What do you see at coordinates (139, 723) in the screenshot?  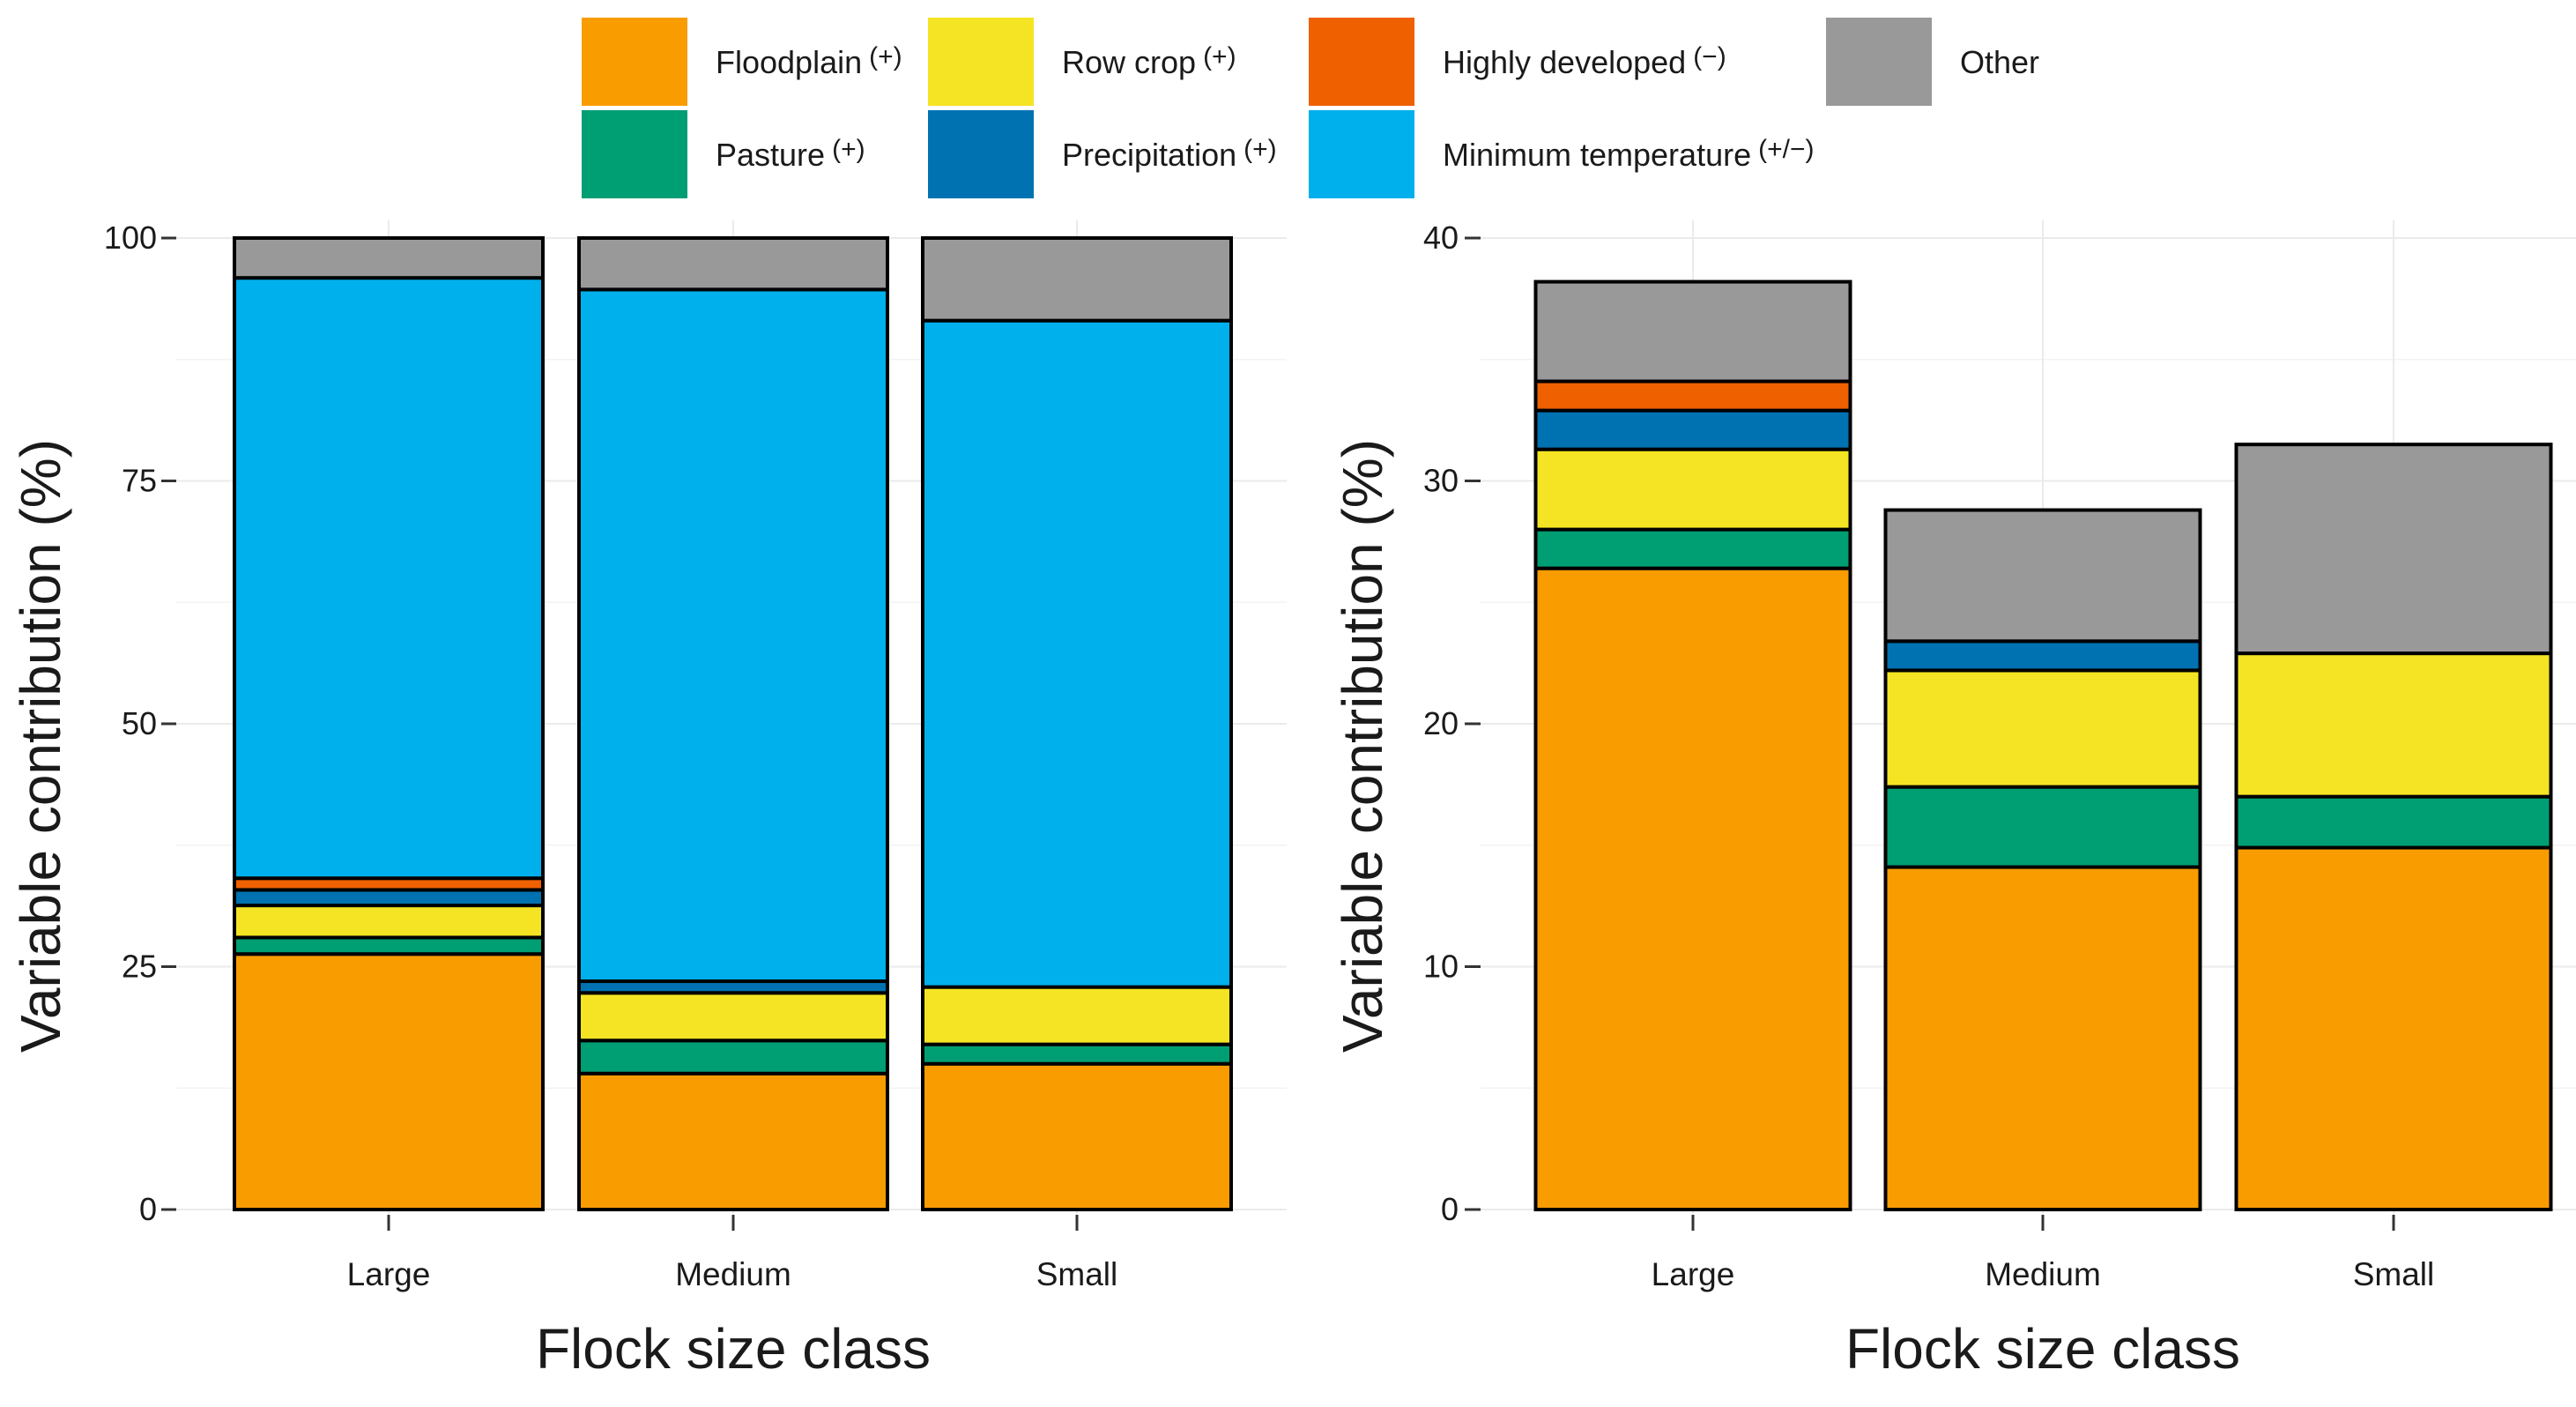 I see `y-tick-label: 50` at bounding box center [139, 723].